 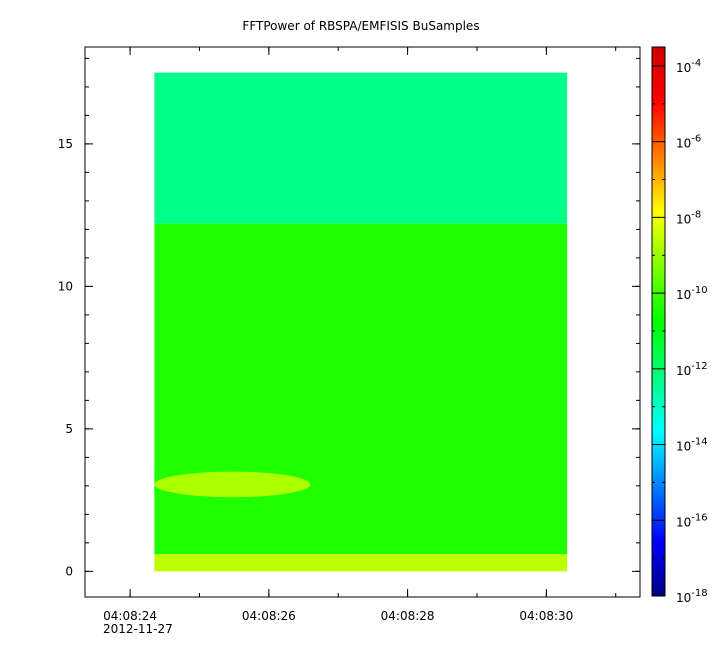 I want to click on x-axis-date-label: 2012-11-27, so click(x=138, y=629).